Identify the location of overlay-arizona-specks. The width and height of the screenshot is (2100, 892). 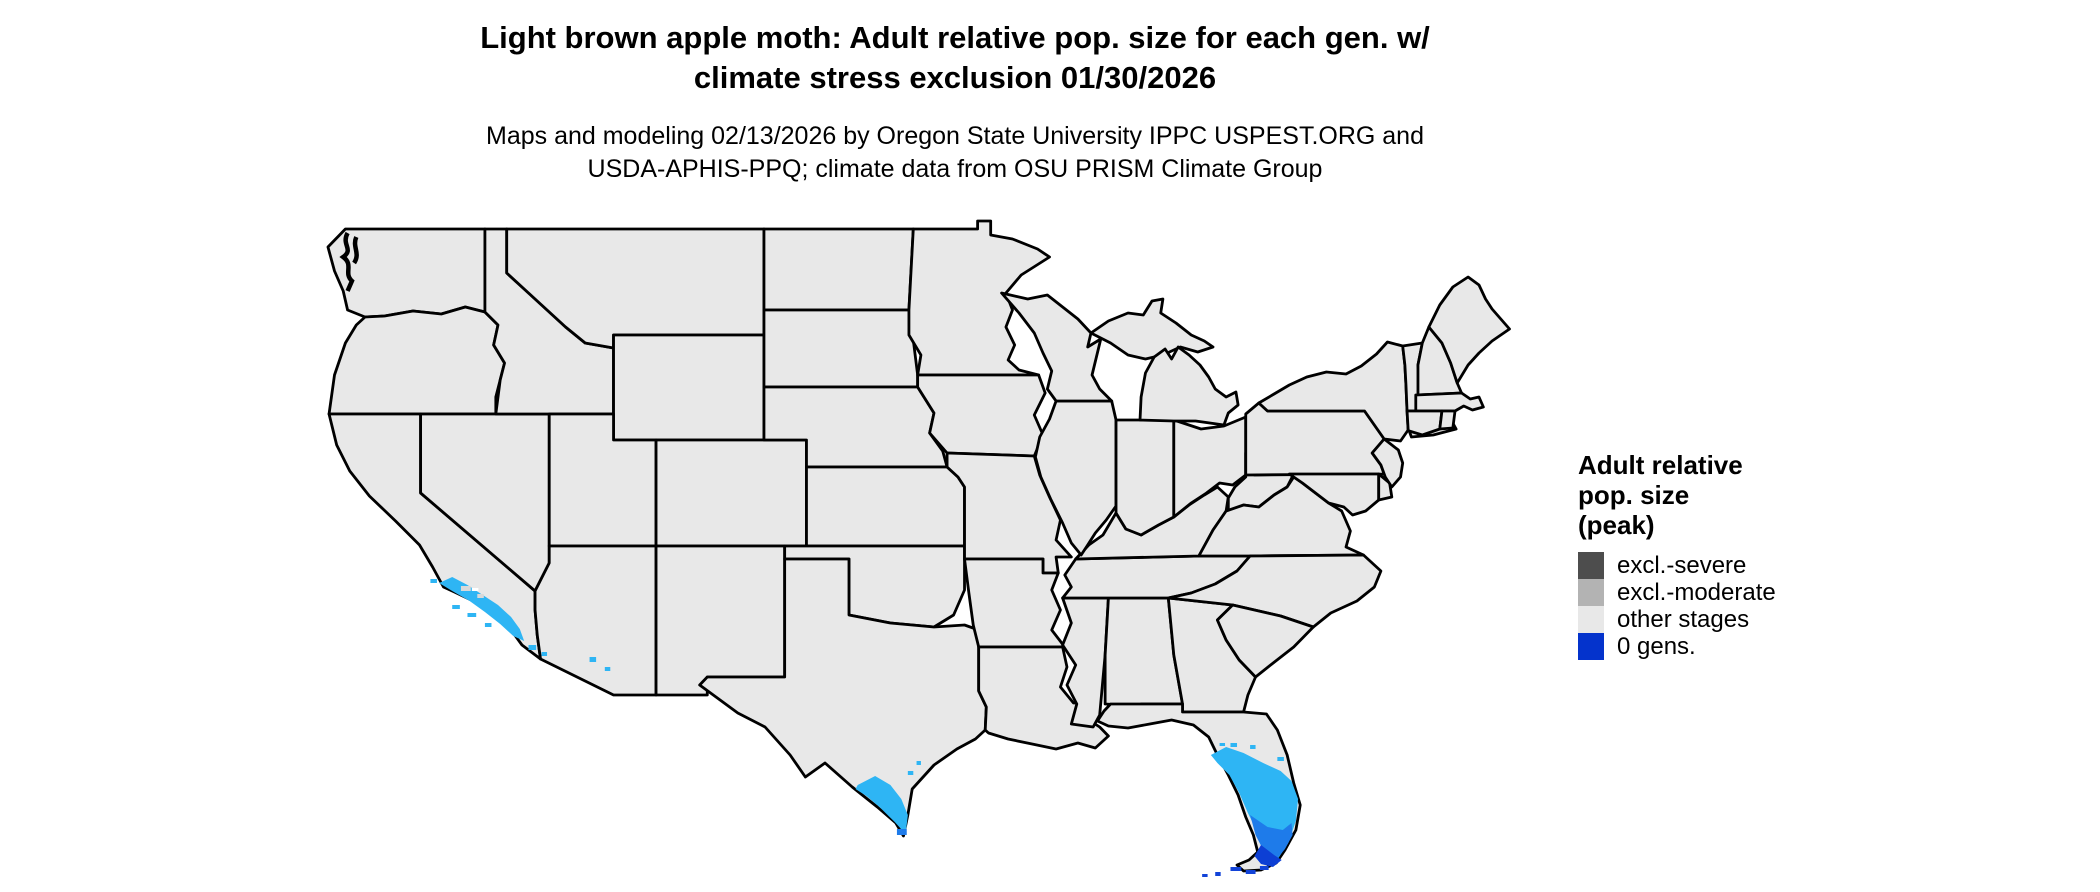
(600, 664).